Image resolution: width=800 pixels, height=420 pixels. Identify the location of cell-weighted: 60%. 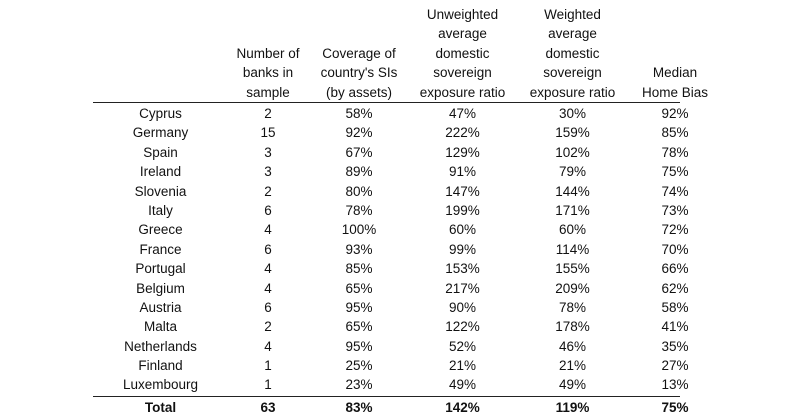
(572, 230).